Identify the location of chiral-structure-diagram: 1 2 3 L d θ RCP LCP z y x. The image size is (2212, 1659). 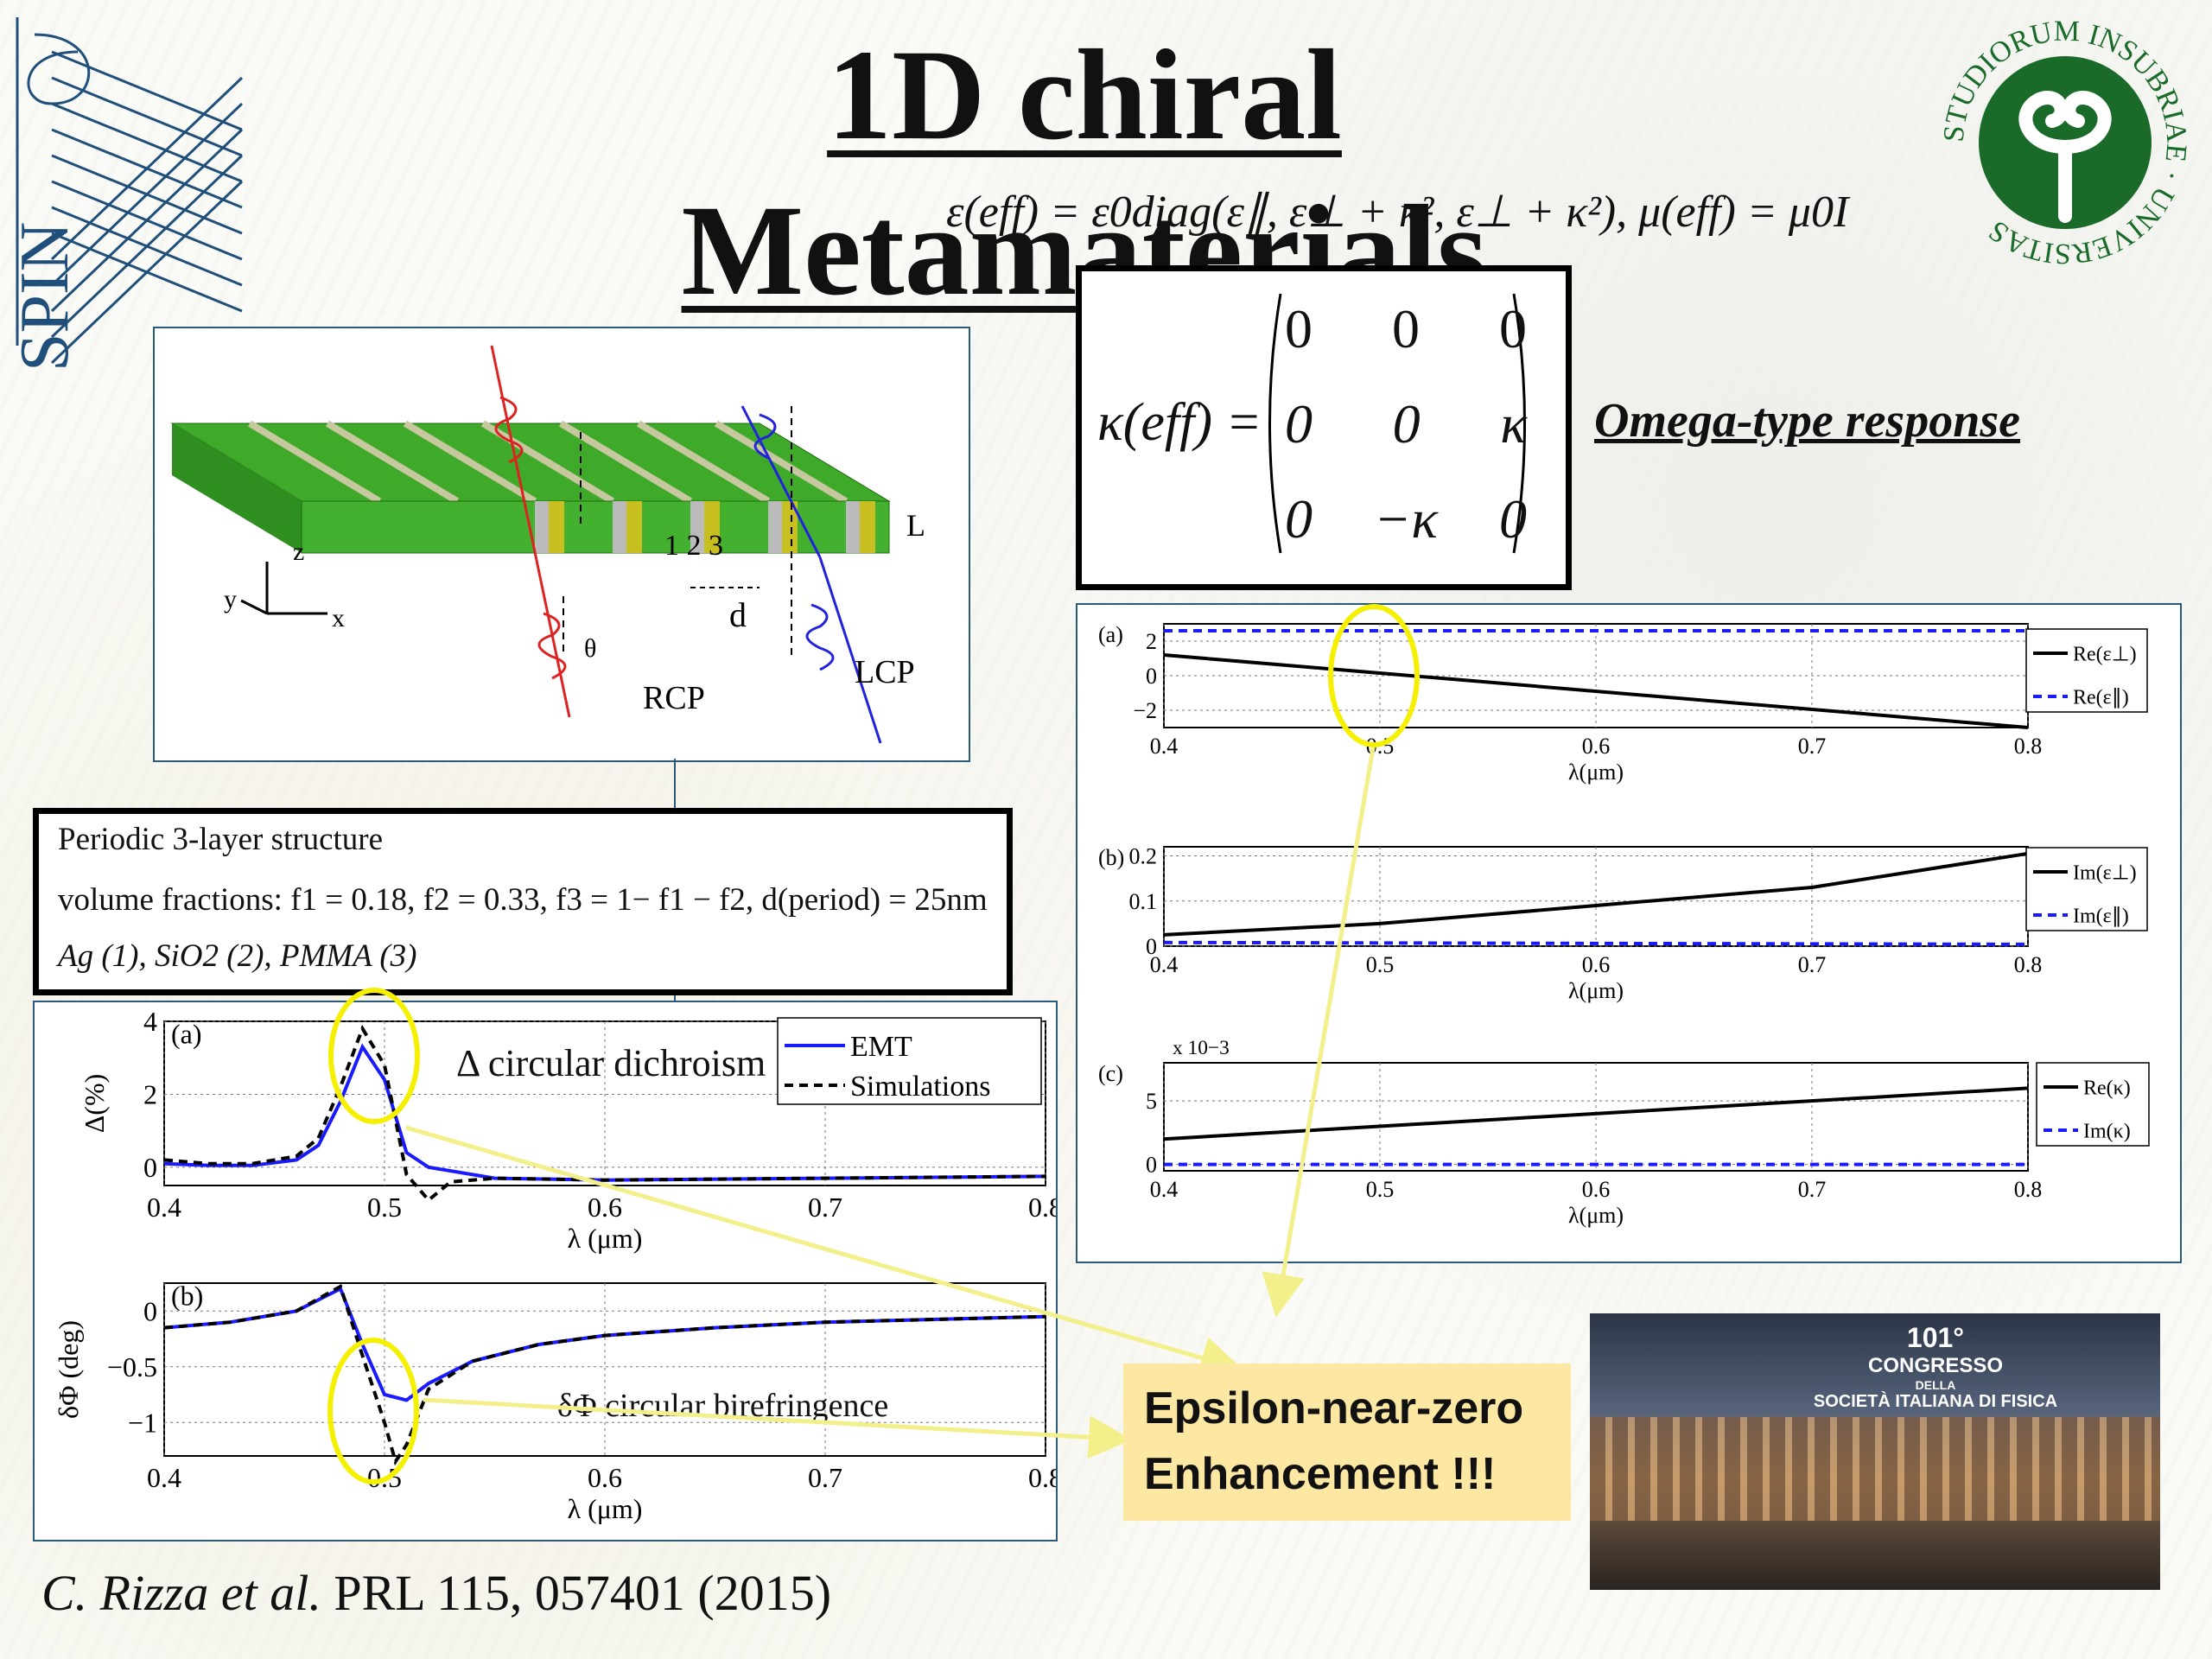
(547, 544).